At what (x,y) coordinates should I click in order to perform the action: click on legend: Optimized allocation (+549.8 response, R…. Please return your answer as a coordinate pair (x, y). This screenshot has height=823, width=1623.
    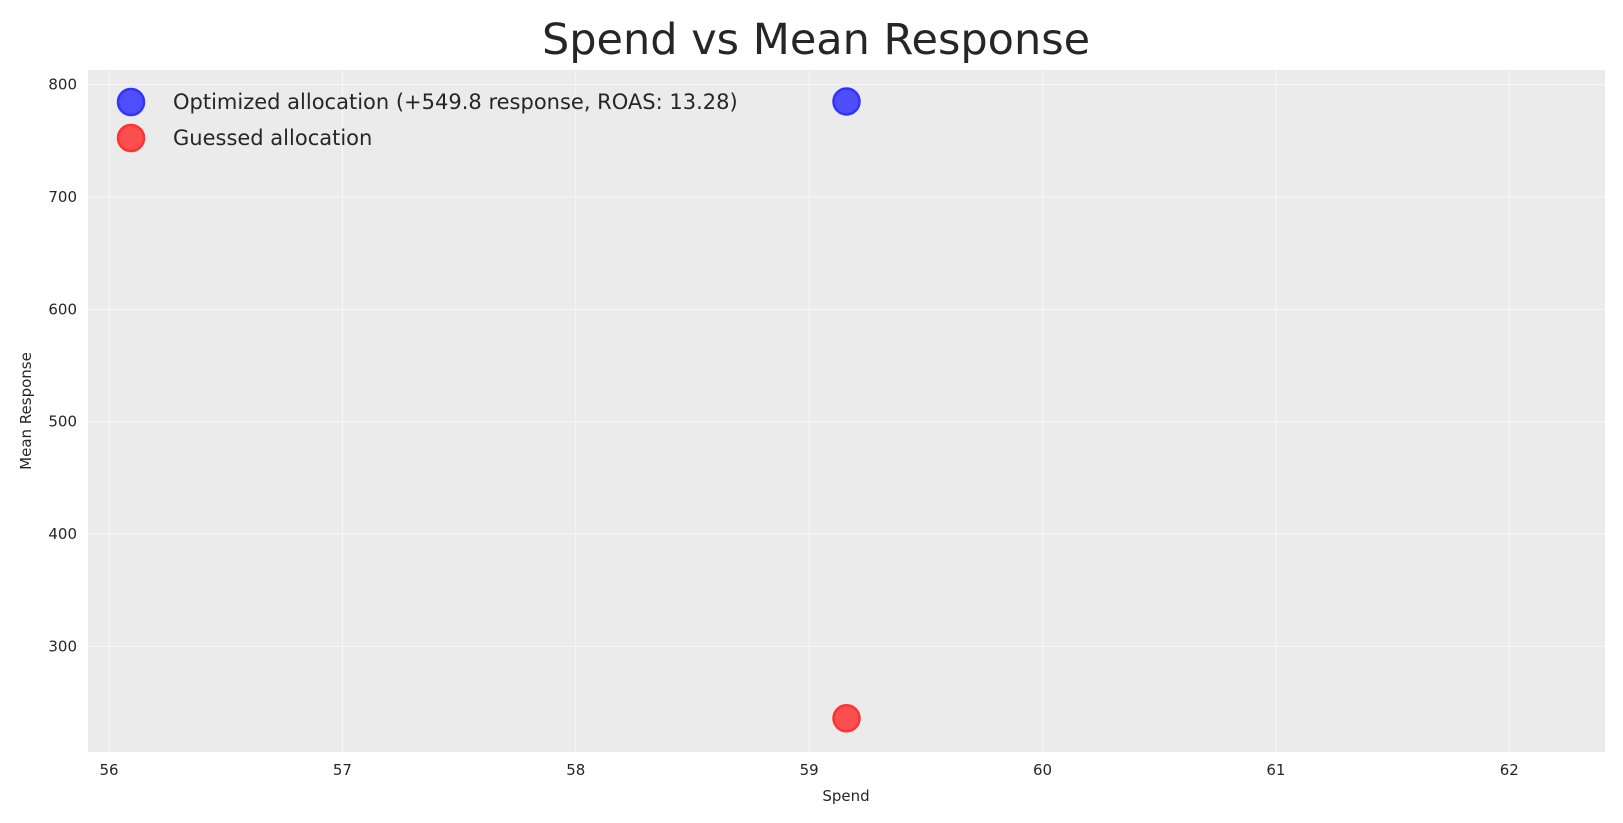
    Looking at the image, I should click on (427, 120).